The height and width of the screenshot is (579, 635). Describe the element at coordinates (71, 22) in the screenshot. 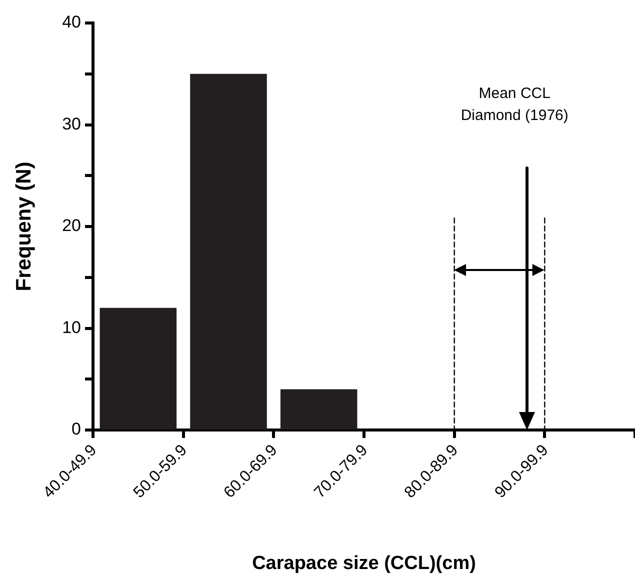

I see `y-tick-label: 40` at that location.